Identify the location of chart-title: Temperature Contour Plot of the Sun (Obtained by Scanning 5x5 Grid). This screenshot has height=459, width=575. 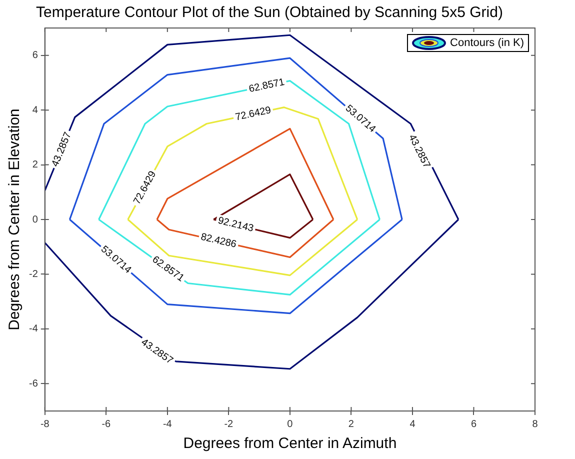
(269, 13).